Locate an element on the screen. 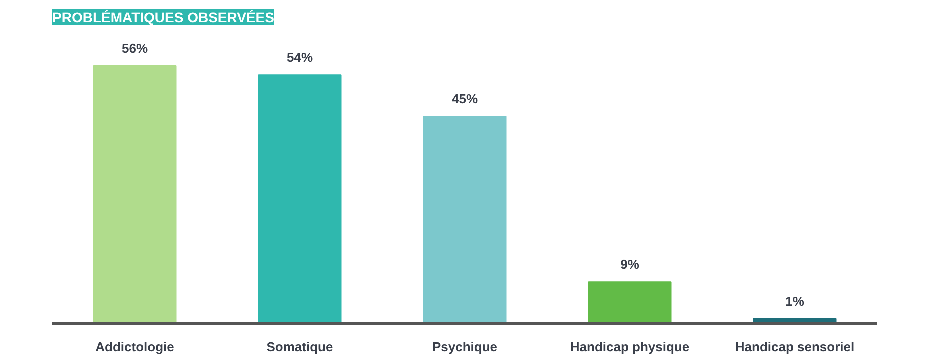 This screenshot has height=363, width=932. chart-title: PROBLÉMATIQUES OBSERVÉES is located at coordinates (163, 18).